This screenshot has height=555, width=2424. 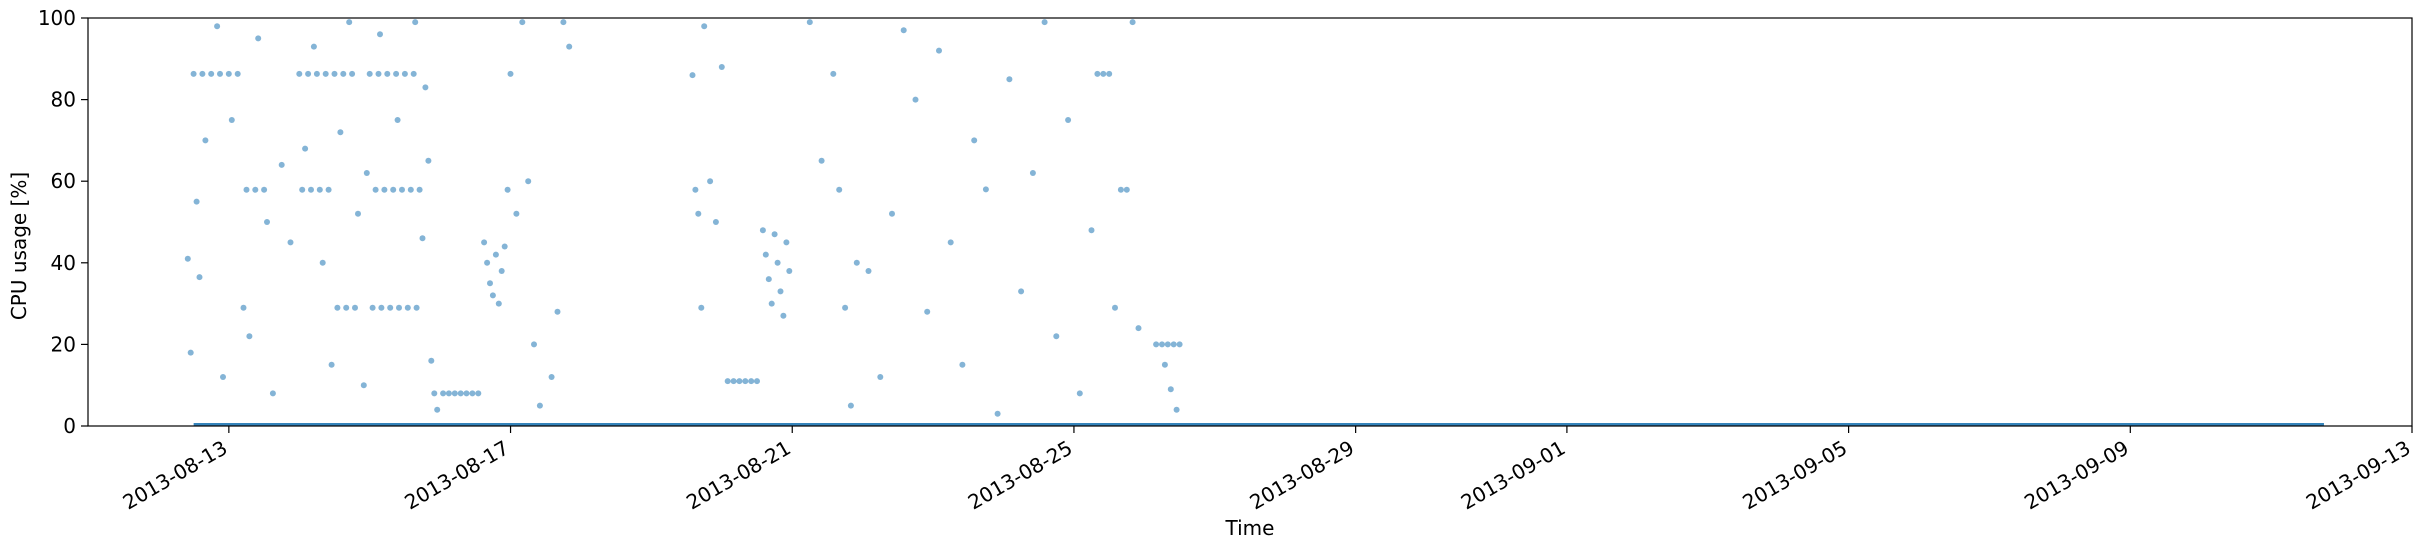 What do you see at coordinates (456, 475) in the screenshot?
I see `x-tick-label: 2013-08-17` at bounding box center [456, 475].